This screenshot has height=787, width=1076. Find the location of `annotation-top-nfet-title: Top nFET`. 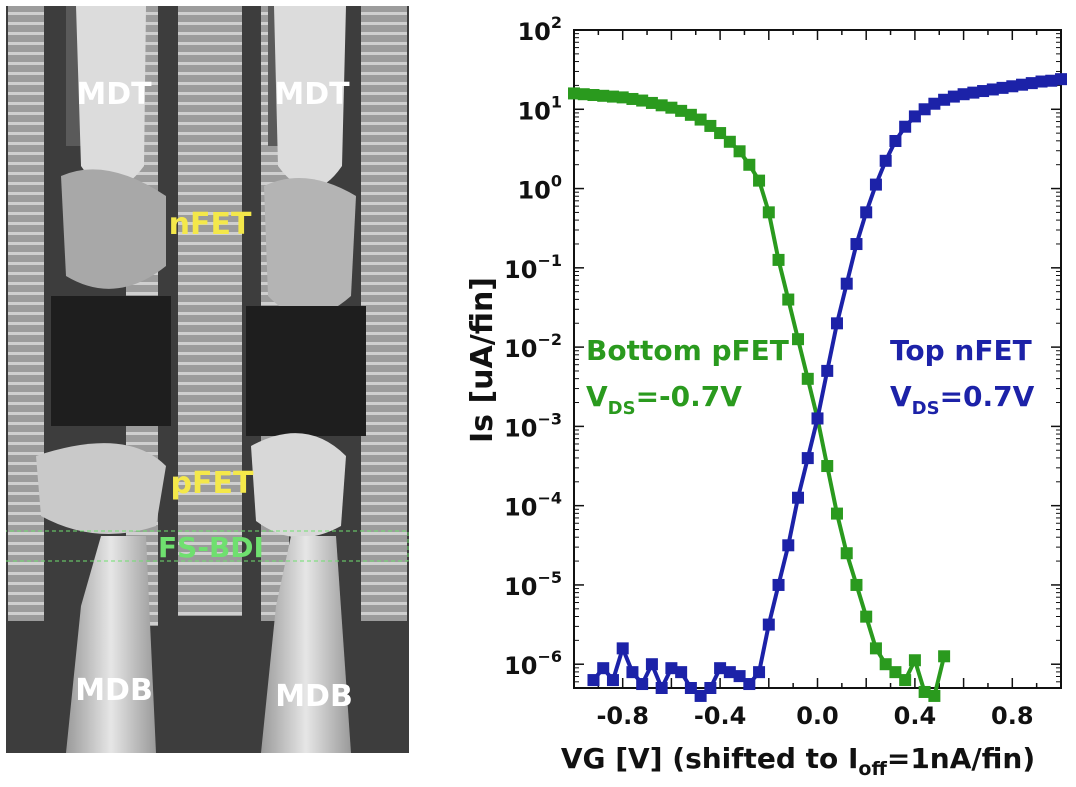

annotation-top-nfet-title: Top nFET is located at coordinates (961, 350).